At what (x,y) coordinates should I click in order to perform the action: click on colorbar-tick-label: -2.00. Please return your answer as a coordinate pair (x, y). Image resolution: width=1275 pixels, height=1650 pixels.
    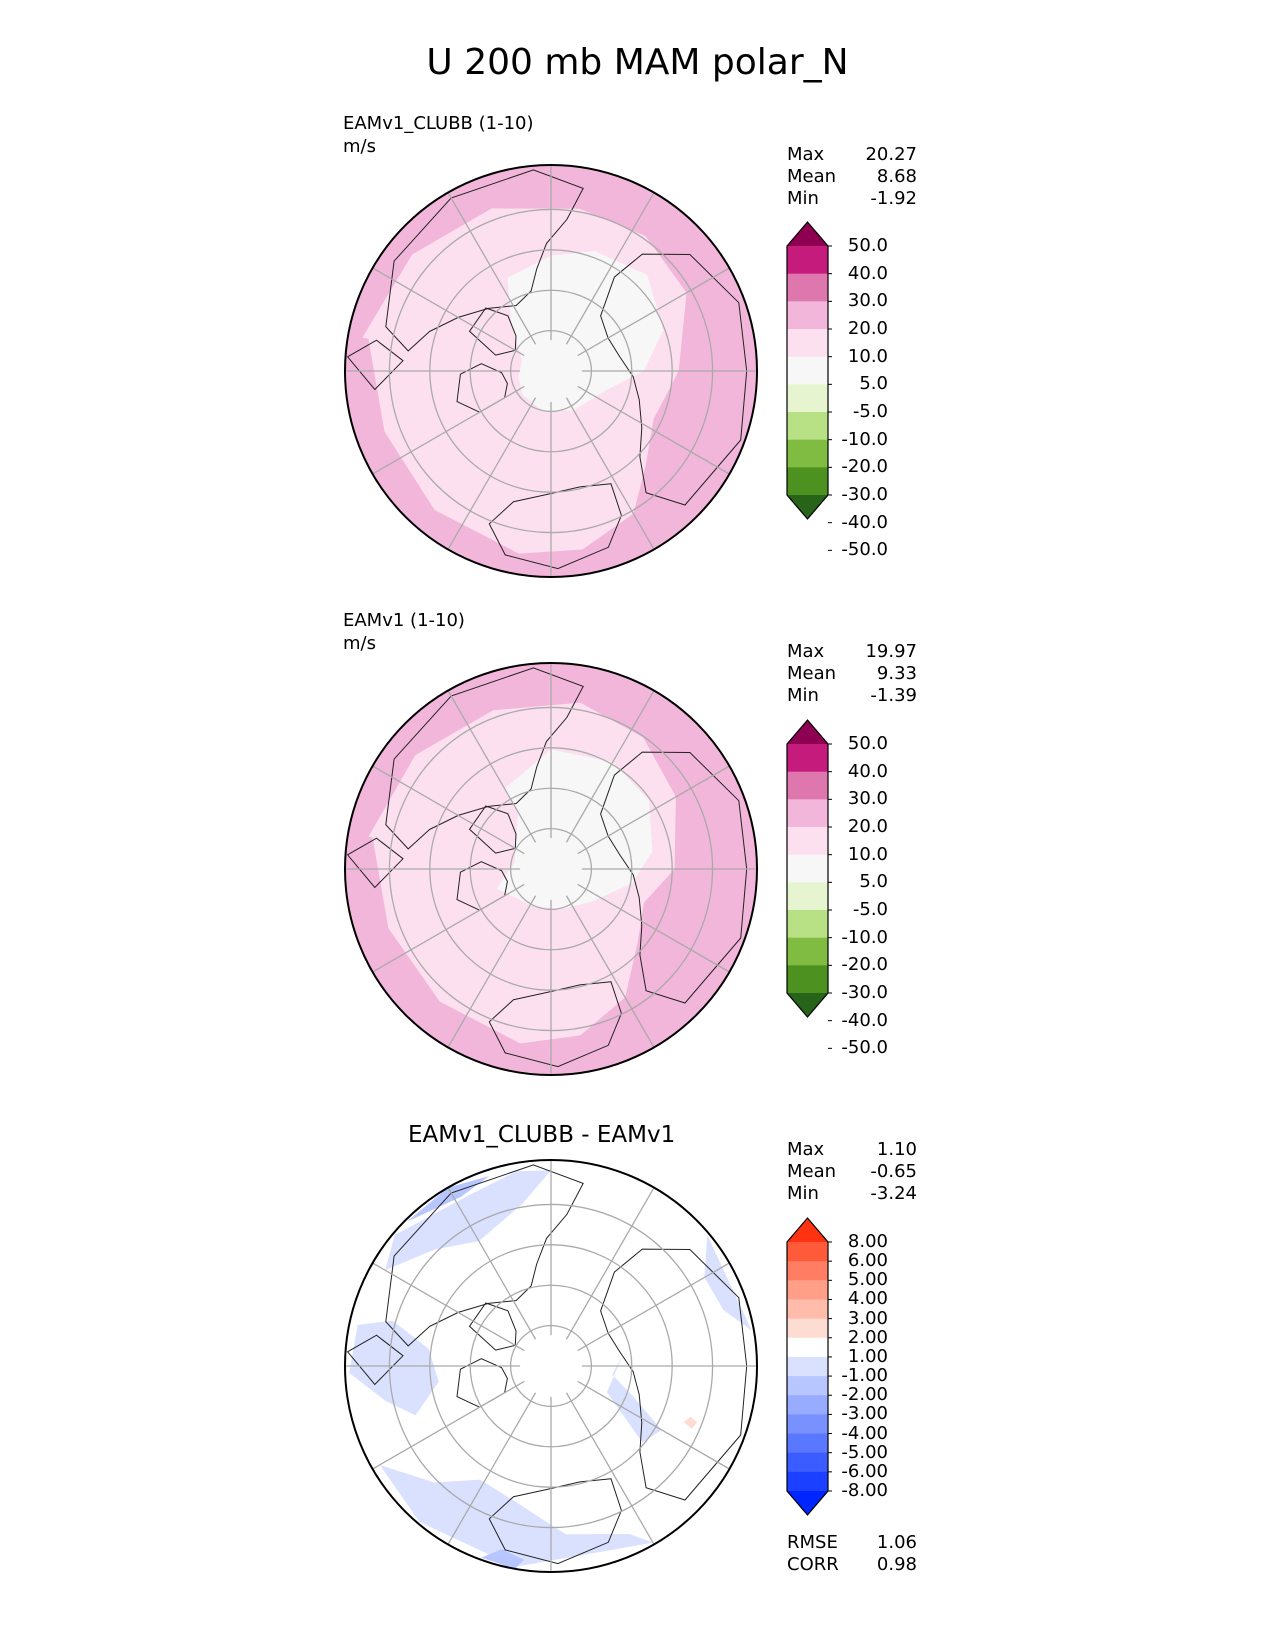
    Looking at the image, I should click on (864, 1395).